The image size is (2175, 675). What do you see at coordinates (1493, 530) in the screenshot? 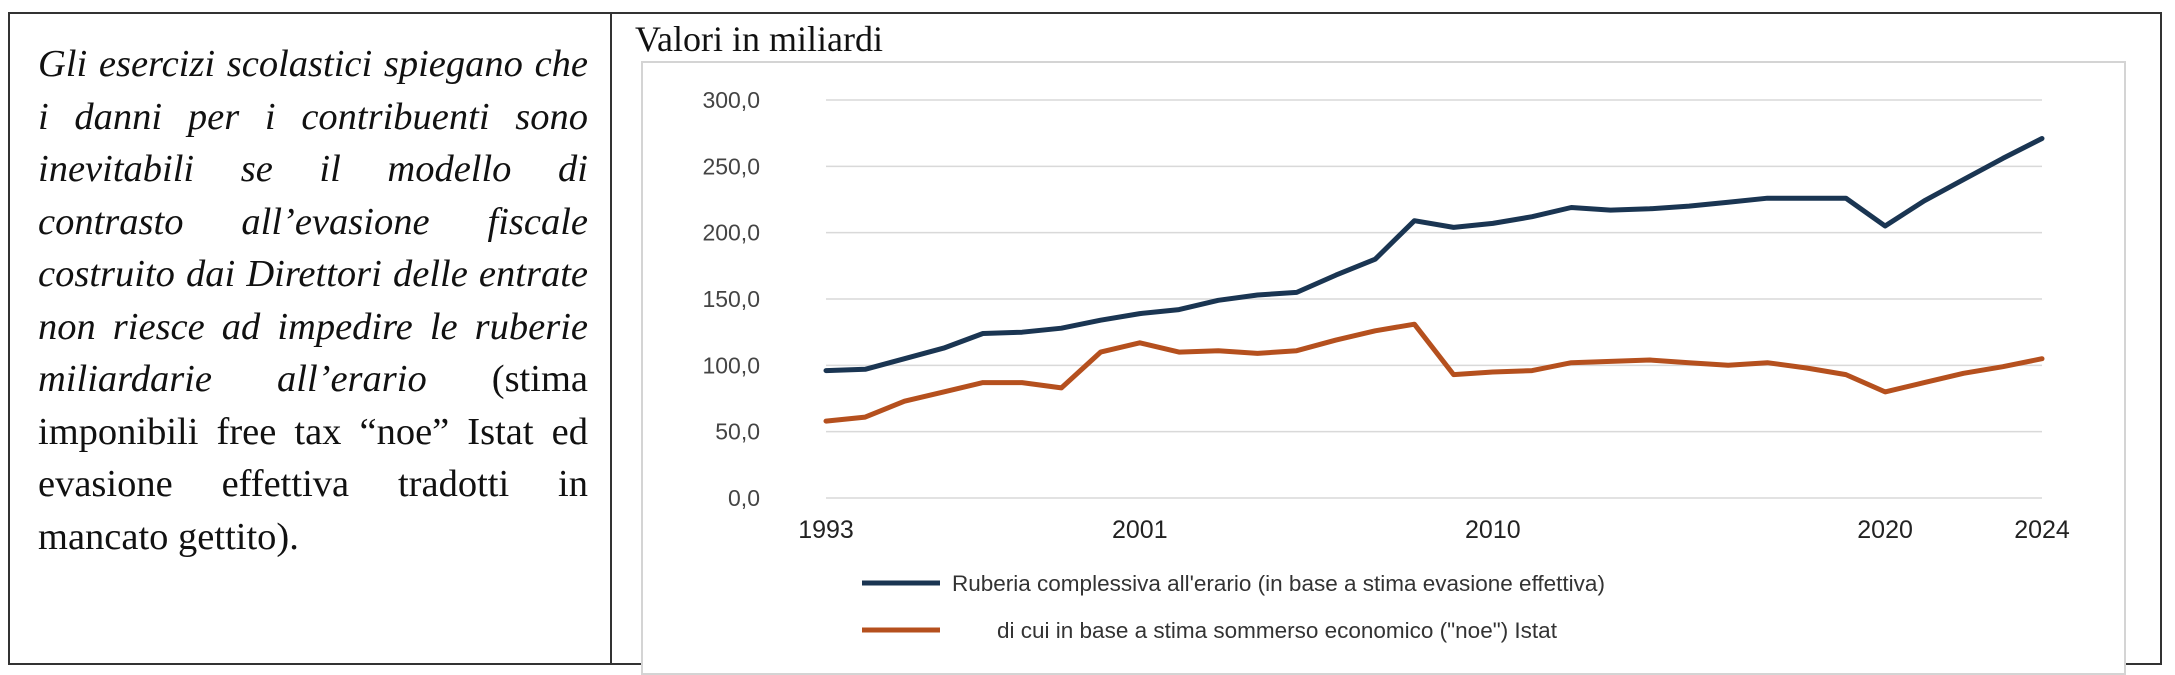
I see `x-tick-label: 2010` at bounding box center [1493, 530].